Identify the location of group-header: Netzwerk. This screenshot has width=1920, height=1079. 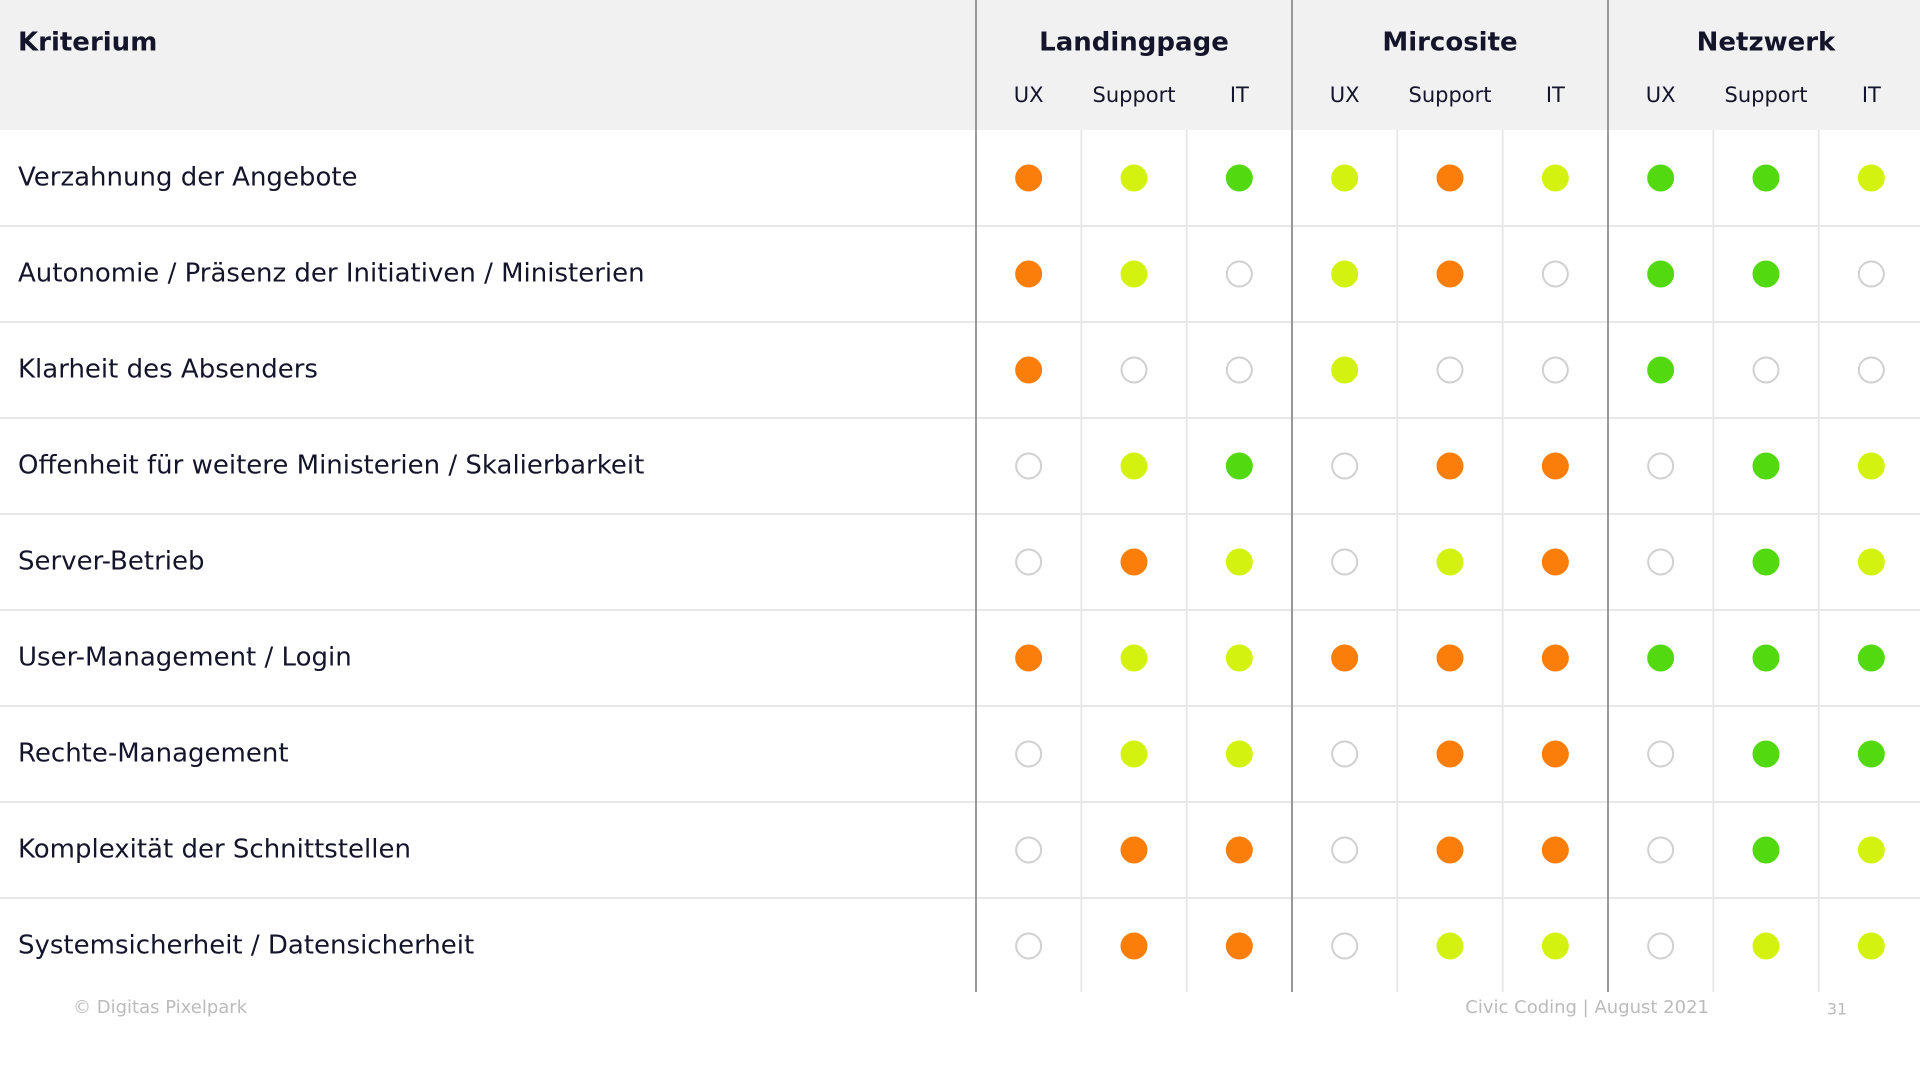
(1766, 43).